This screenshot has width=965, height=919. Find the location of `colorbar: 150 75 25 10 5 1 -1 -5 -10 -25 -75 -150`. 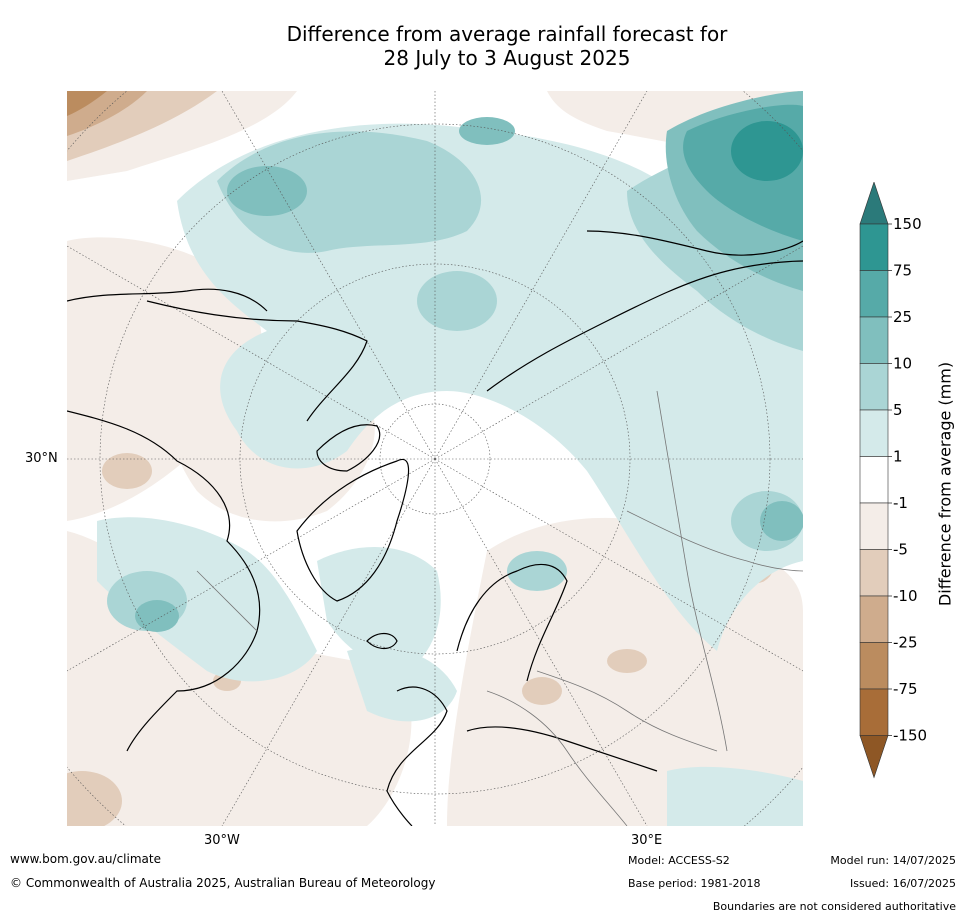

colorbar: 150 75 25 10 5 1 -1 -5 -10 -25 -75 -150 is located at coordinates (908, 481).